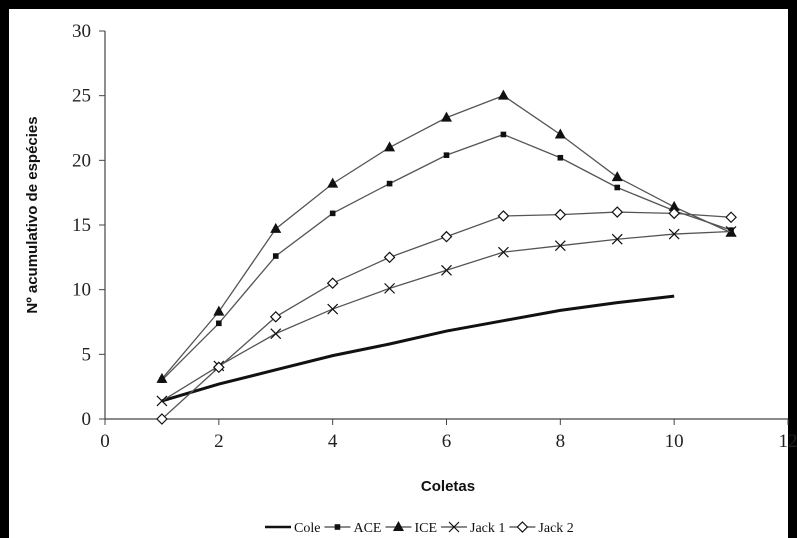 The height and width of the screenshot is (538, 797). I want to click on legend-item-jack-1: Jack 1, so click(473, 528).